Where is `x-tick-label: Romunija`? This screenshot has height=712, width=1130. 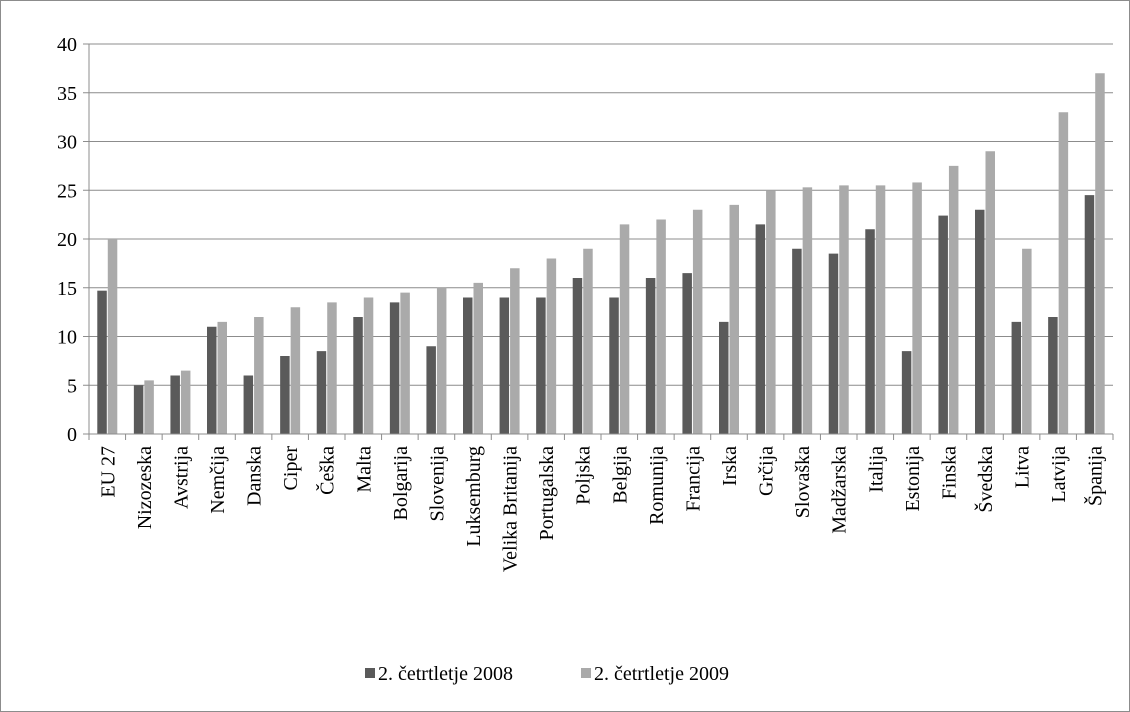 x-tick-label: Romunija is located at coordinates (657, 485).